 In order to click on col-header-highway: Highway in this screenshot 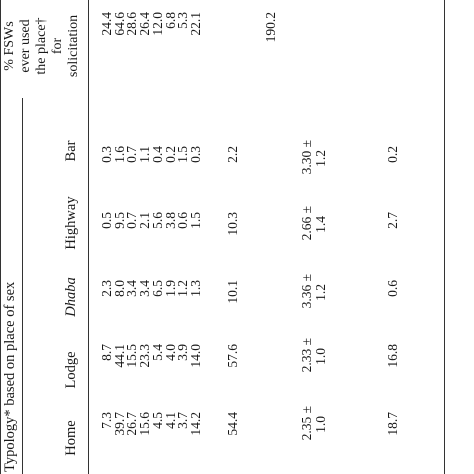, I will do `click(71, 223)`.